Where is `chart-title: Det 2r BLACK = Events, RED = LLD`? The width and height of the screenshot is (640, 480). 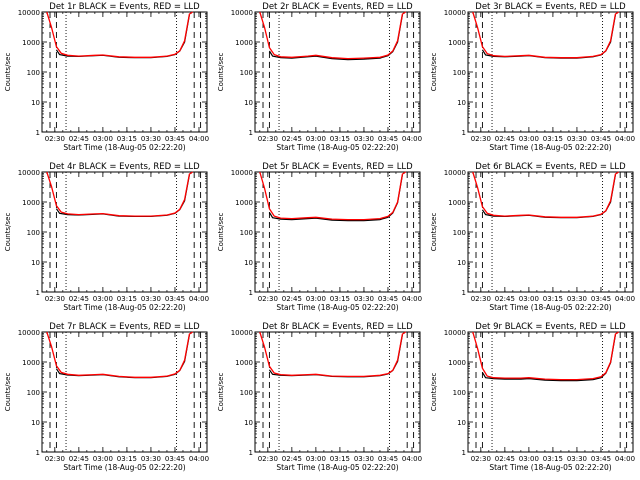
chart-title: Det 2r BLACK = Events, RED = LLD is located at coordinates (337, 7).